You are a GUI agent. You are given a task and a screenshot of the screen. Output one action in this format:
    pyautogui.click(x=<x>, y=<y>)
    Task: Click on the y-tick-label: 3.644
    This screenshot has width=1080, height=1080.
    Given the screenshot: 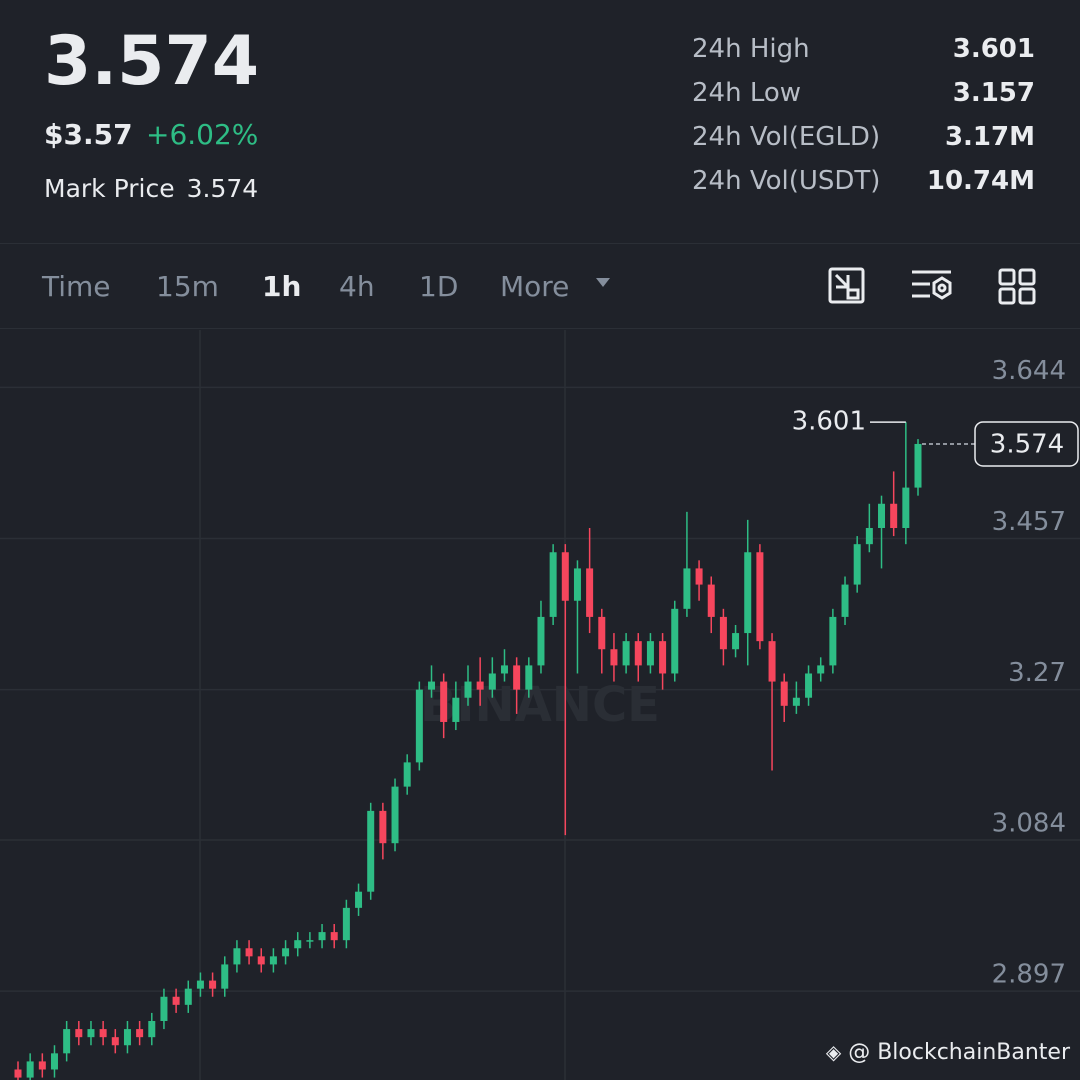 What is the action you would take?
    pyautogui.click(x=1029, y=371)
    